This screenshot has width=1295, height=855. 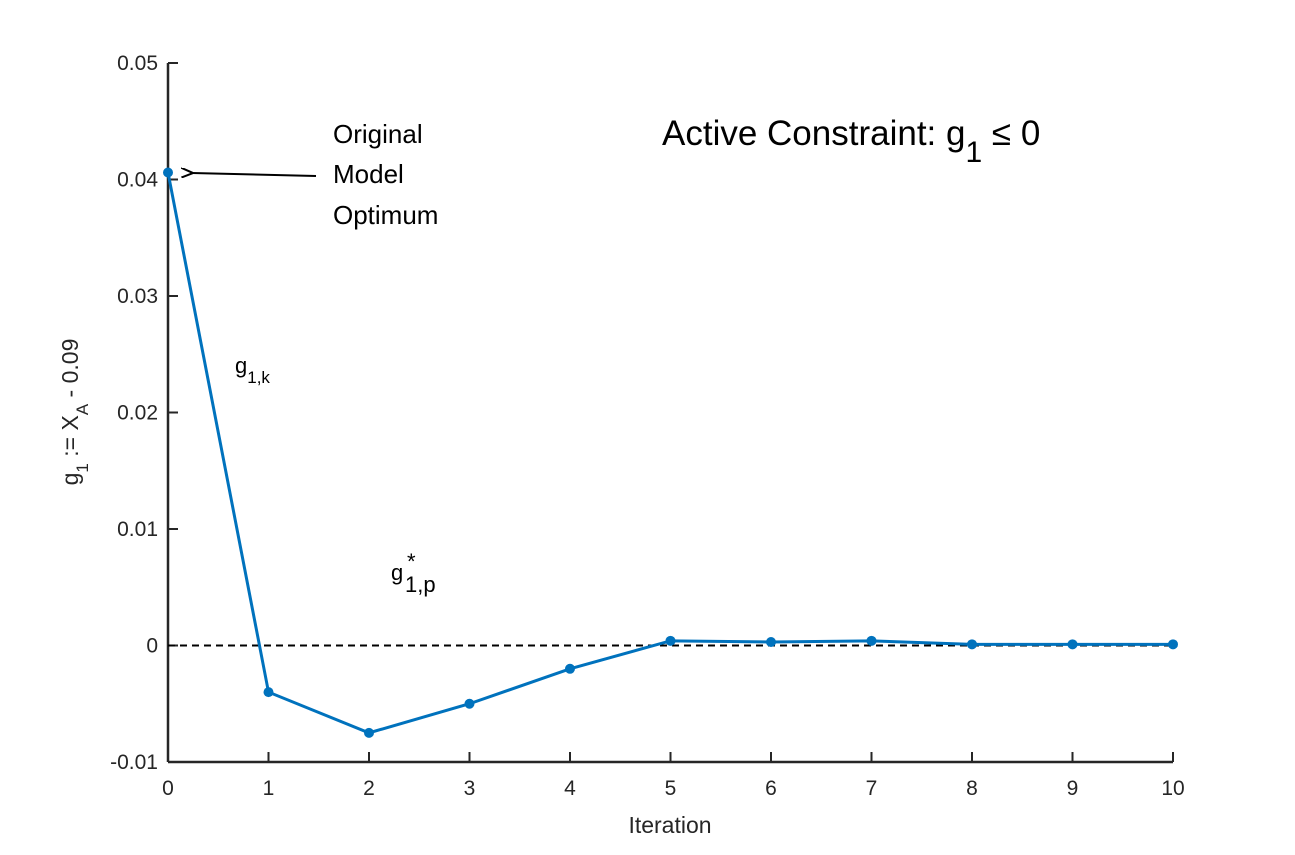 What do you see at coordinates (671, 788) in the screenshot?
I see `x-tick-label: 5` at bounding box center [671, 788].